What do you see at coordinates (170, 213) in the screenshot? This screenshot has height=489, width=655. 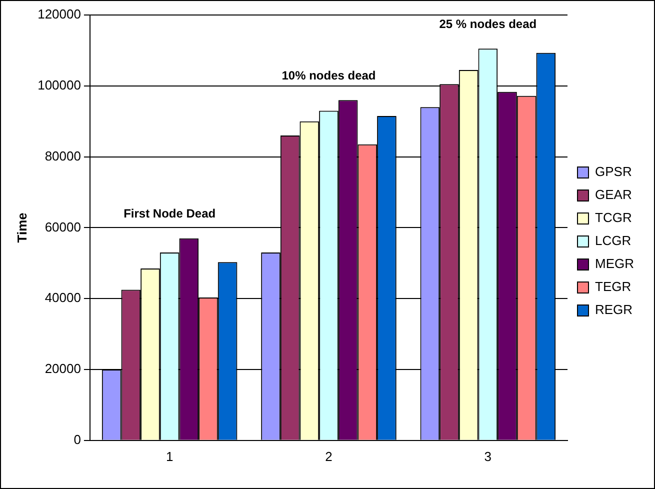 I see `annotation: First Node Dead` at bounding box center [170, 213].